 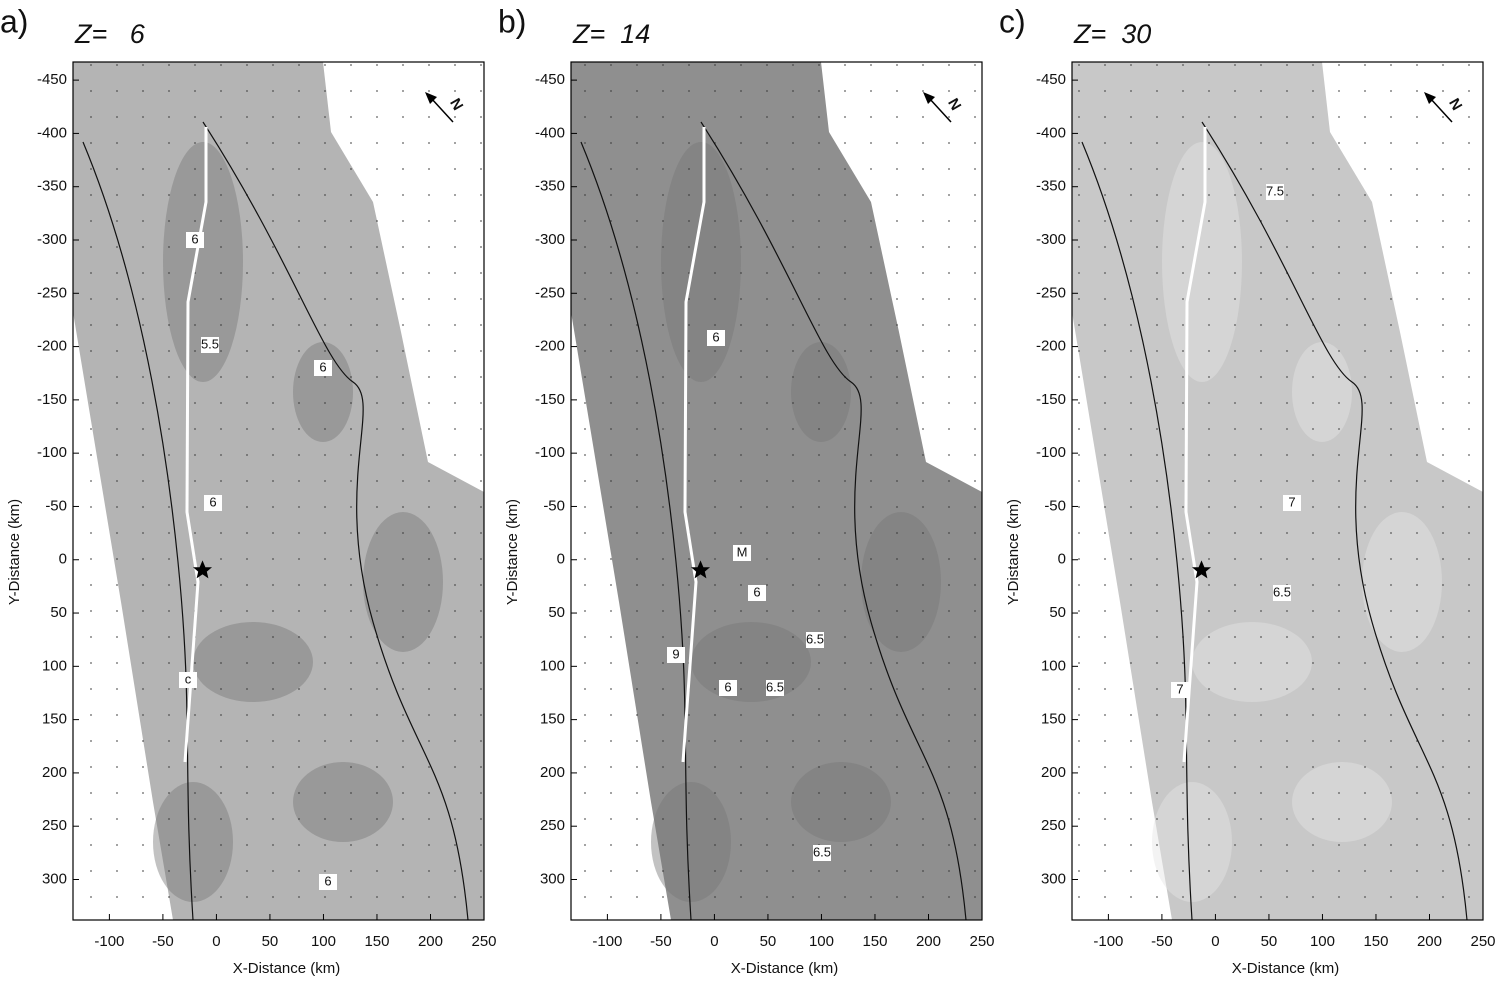 What do you see at coordinates (550, 239) in the screenshot?
I see `y-tick-label: -300` at bounding box center [550, 239].